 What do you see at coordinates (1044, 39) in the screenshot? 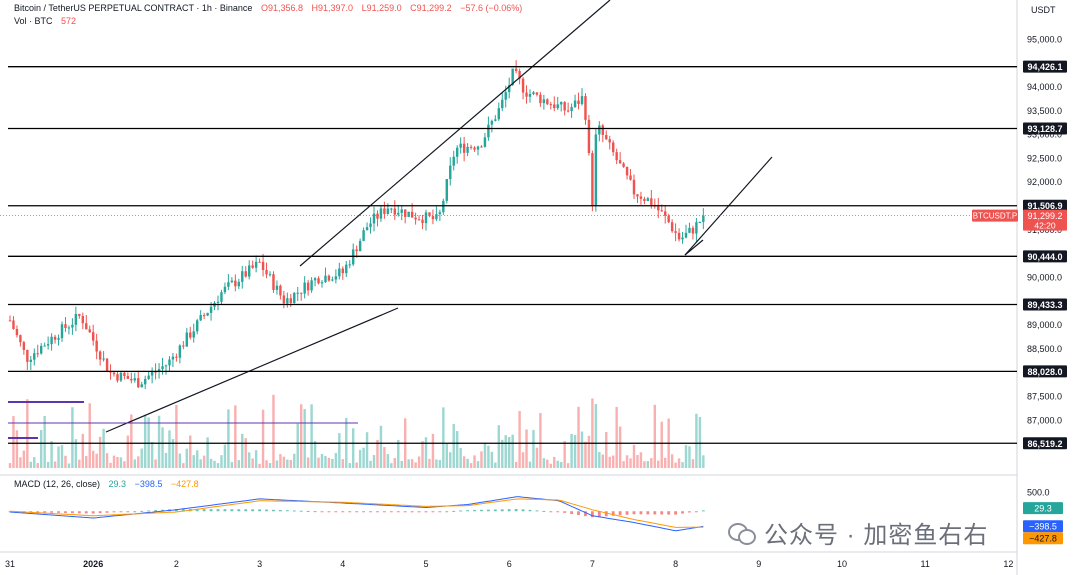
I see `price-tick: 95,000.0` at bounding box center [1044, 39].